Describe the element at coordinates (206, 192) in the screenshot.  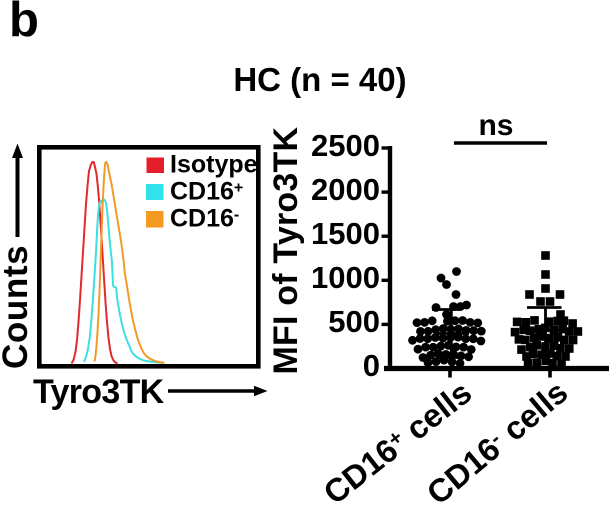
I see `svg-text: CD16+` at that location.